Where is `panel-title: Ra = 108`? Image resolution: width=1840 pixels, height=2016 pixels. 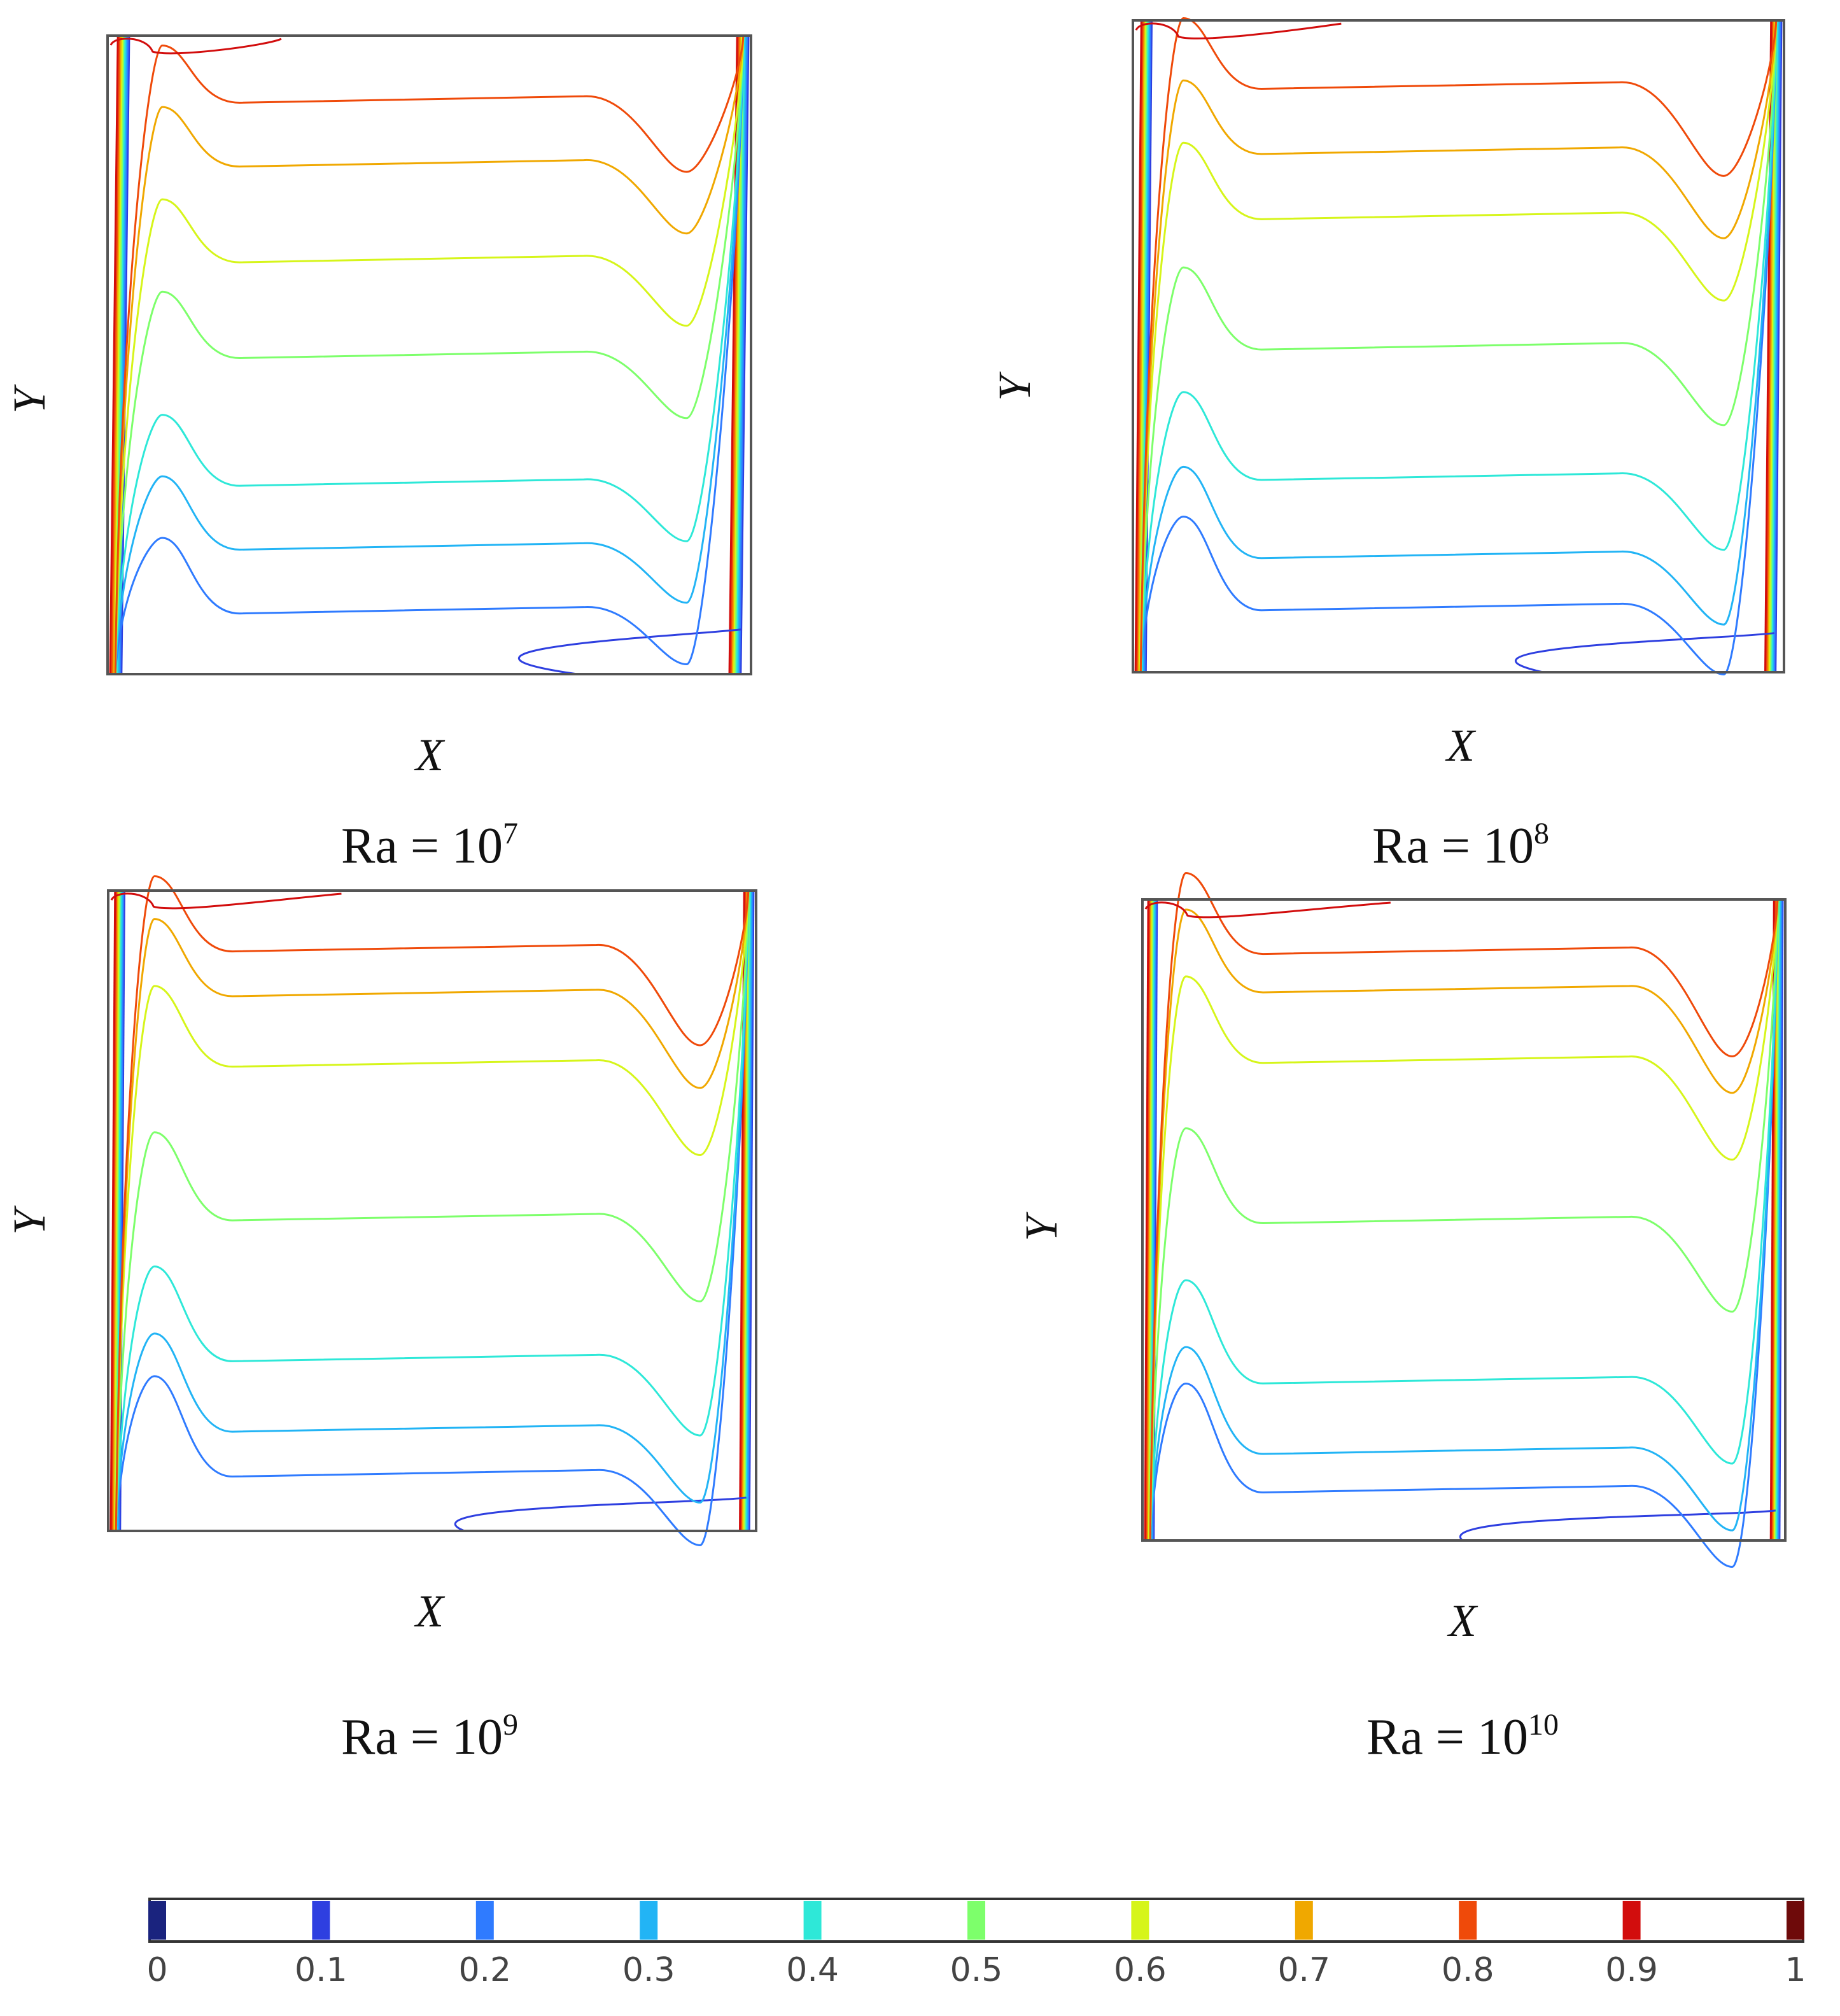
panel-title: Ra = 108 is located at coordinates (1460, 845).